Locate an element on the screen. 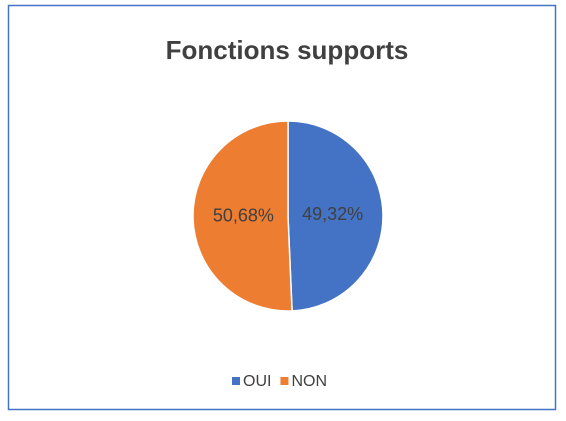 Image resolution: width=566 pixels, height=421 pixels. legend-label: NON is located at coordinates (309, 381).